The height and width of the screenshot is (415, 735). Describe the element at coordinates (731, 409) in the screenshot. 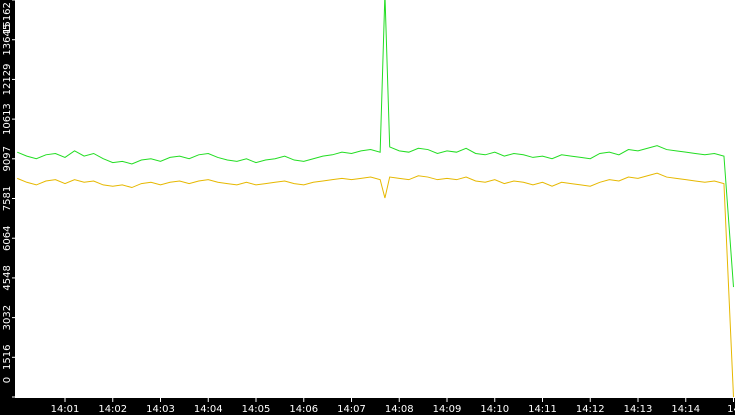

I see `x-tick-label: 14` at that location.